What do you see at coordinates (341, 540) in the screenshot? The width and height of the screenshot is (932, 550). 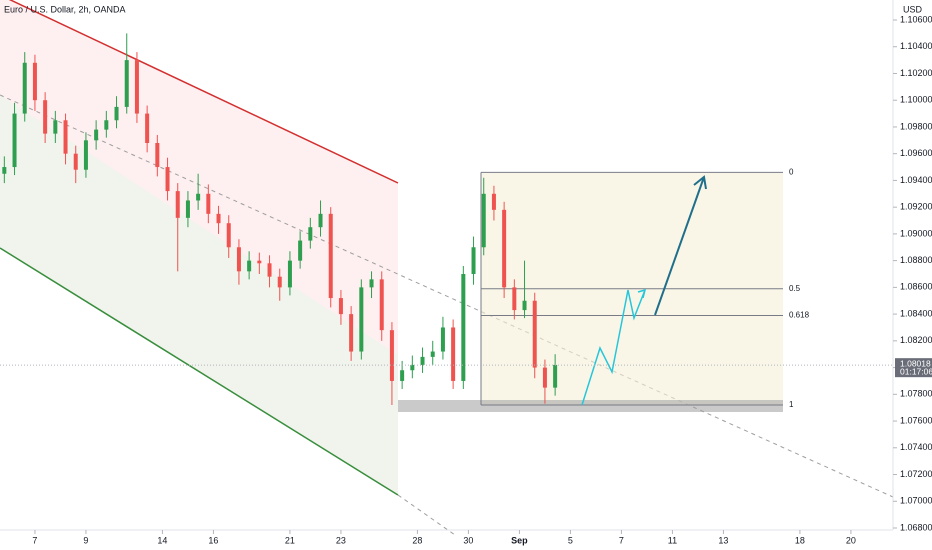 I see `x-tick-label: 23` at bounding box center [341, 540].